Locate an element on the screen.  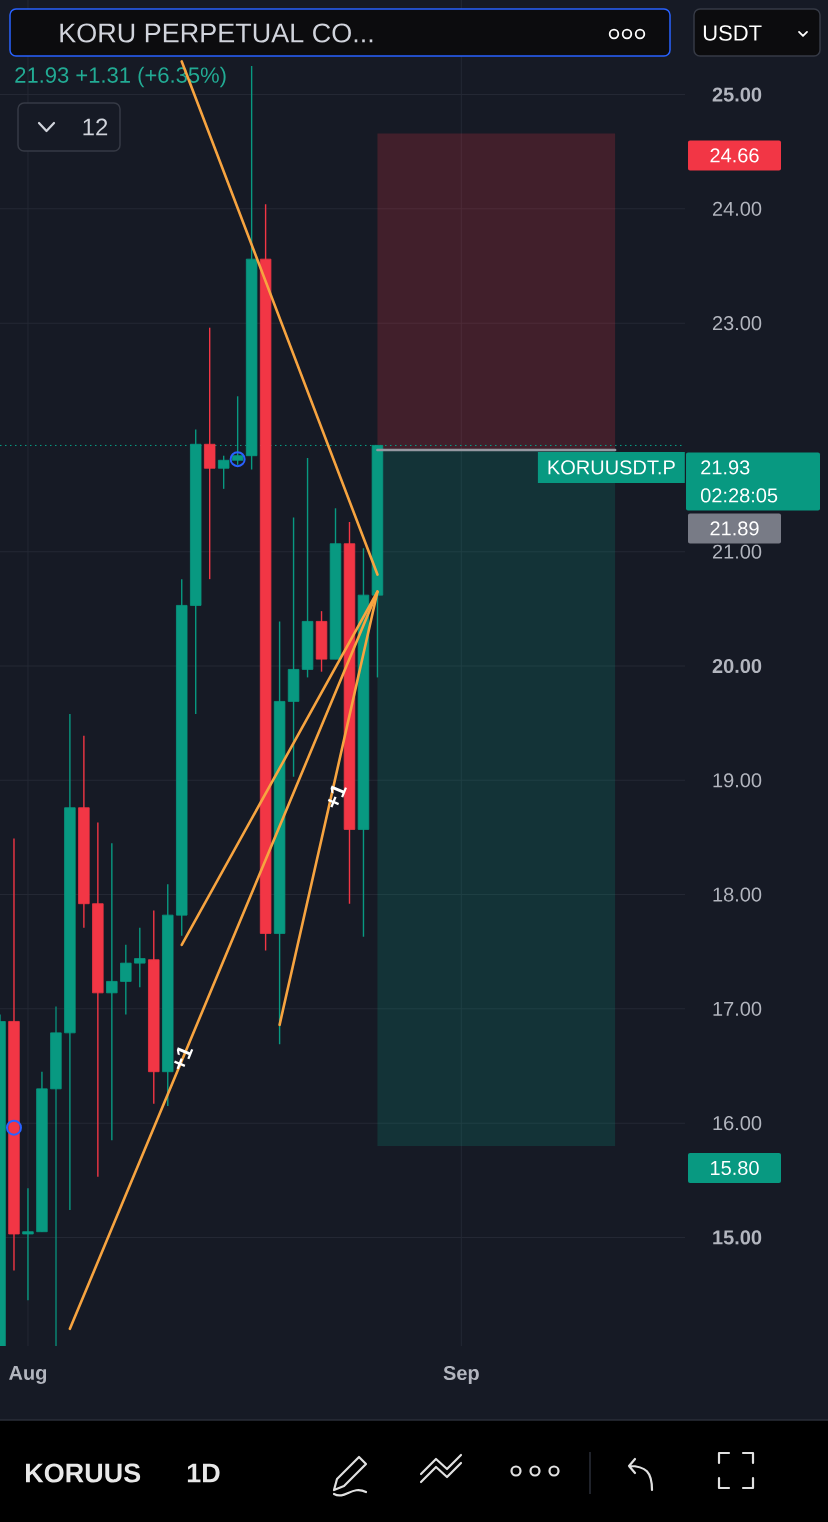
y-tick-label: 15.00 is located at coordinates (737, 1237).